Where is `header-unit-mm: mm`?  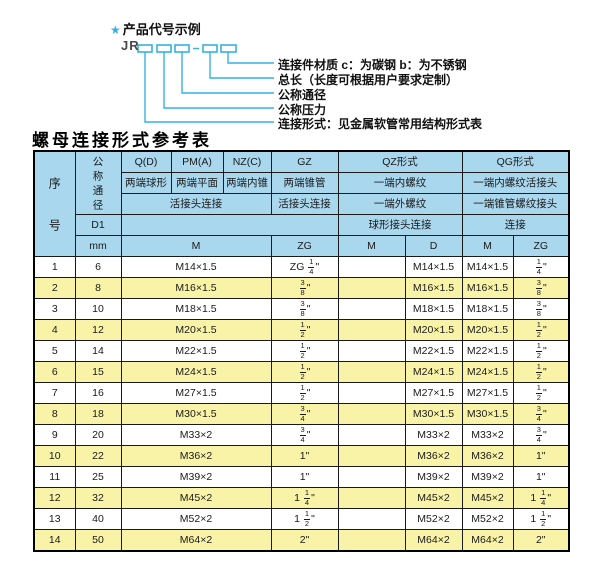
header-unit-mm: mm is located at coordinates (98, 246).